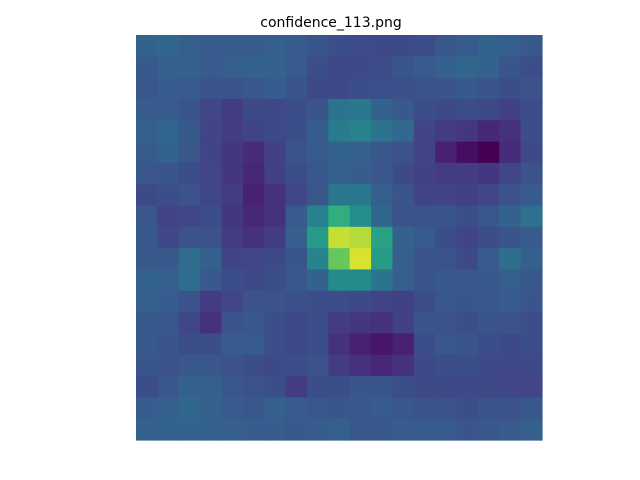  What do you see at coordinates (467, 429) in the screenshot?
I see `heatmap-cell-r18-c15` at bounding box center [467, 429].